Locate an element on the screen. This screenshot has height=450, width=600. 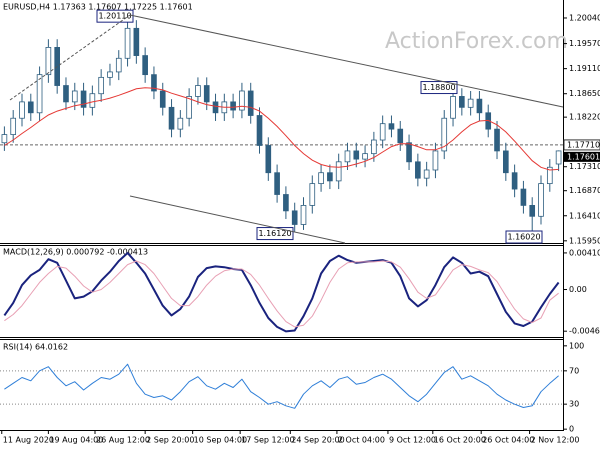
last-price-label: 1.17601 is located at coordinates (583, 156).